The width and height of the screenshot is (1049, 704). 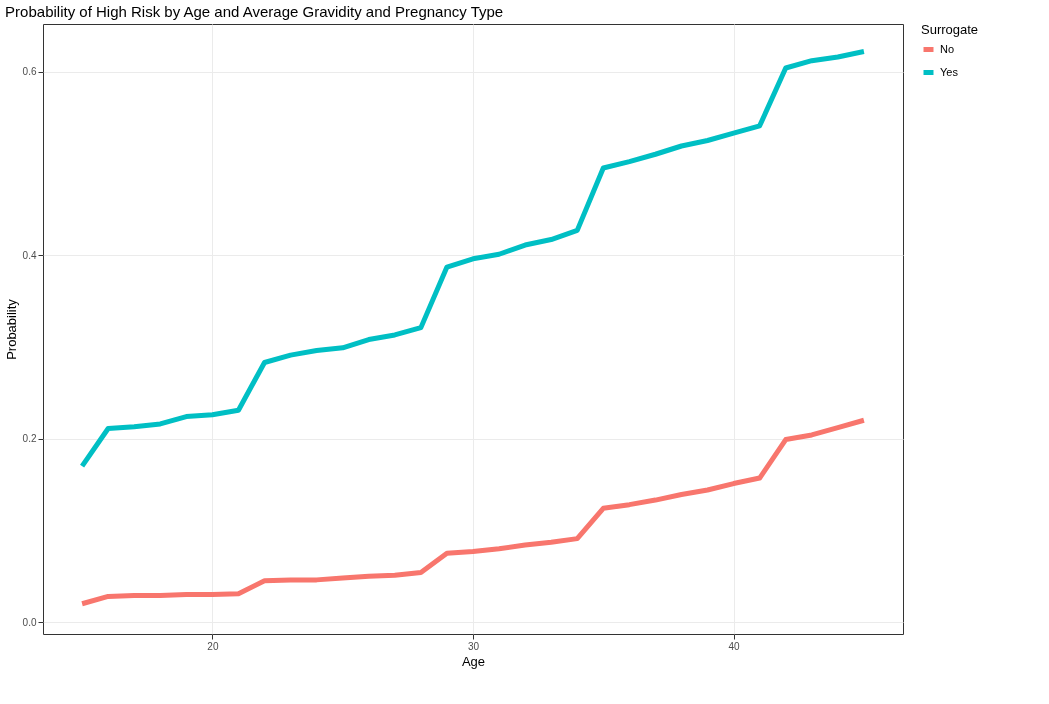 I want to click on legend-label: No, so click(x=947, y=48).